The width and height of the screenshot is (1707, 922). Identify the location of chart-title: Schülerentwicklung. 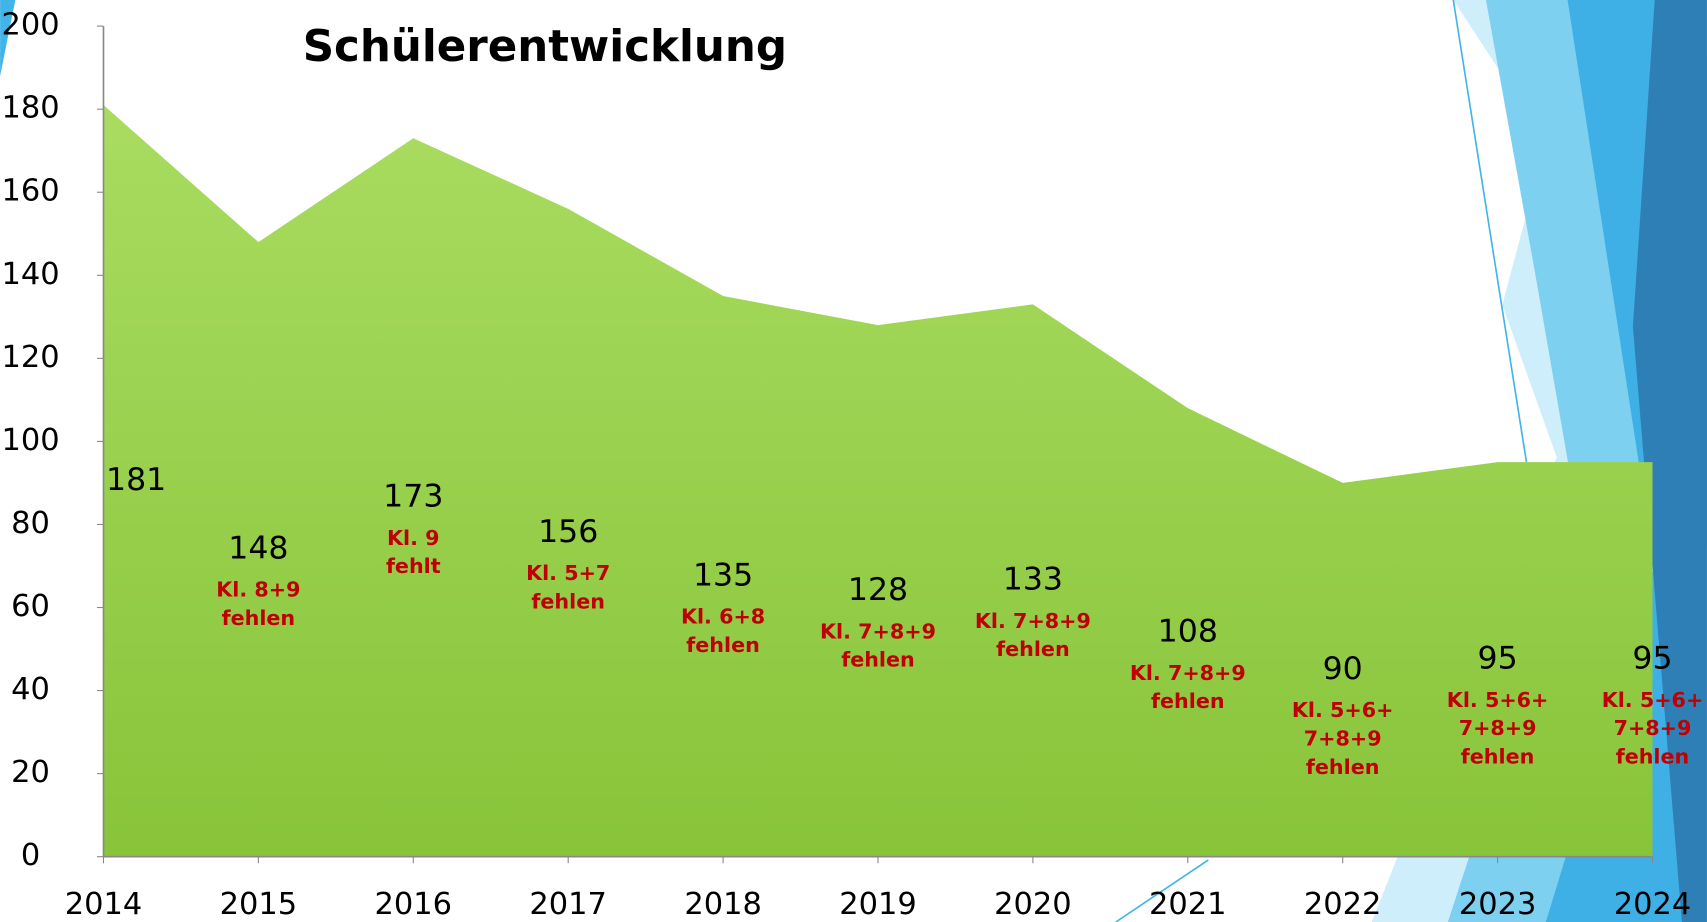
(545, 47).